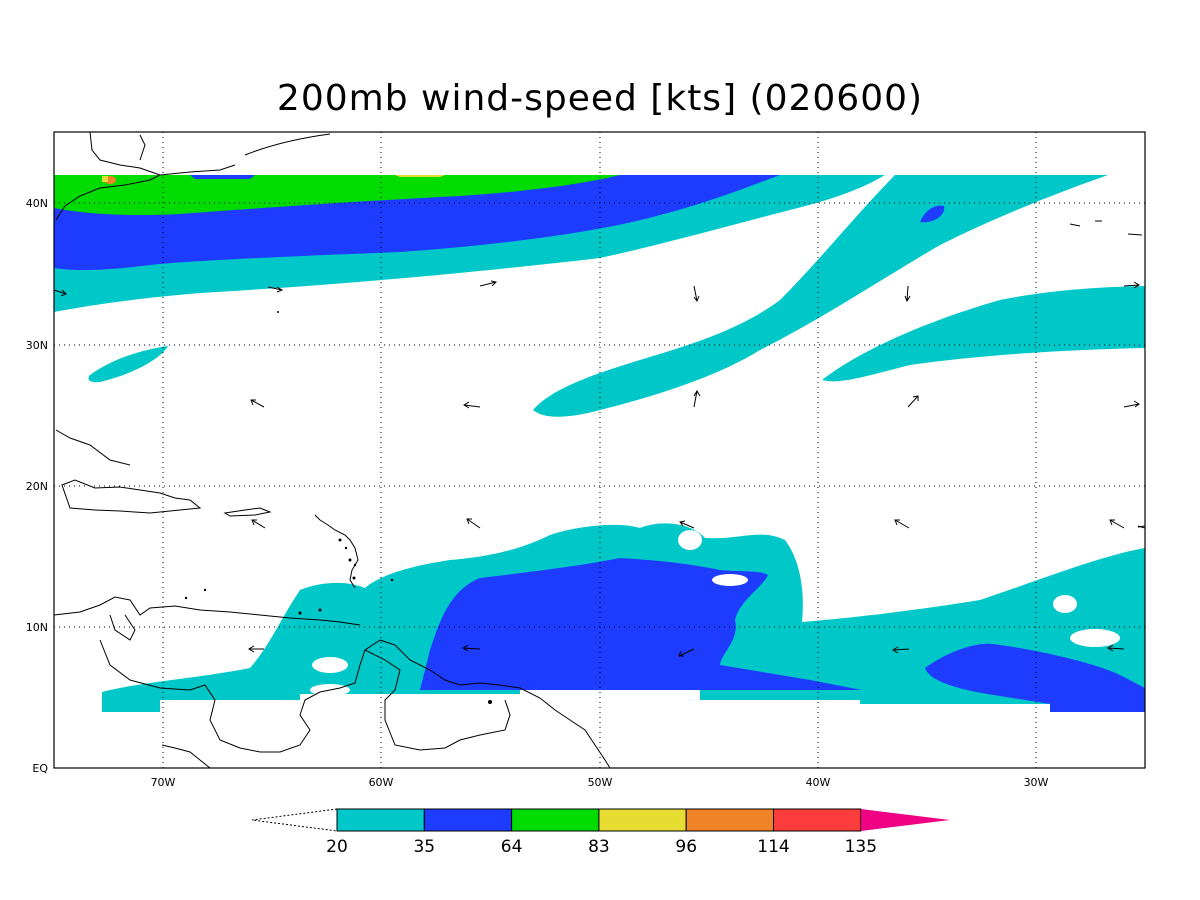 Image resolution: width=1200 pixels, height=900 pixels. Describe the element at coordinates (1036, 782) in the screenshot. I see `lon-label: 30W` at that location.